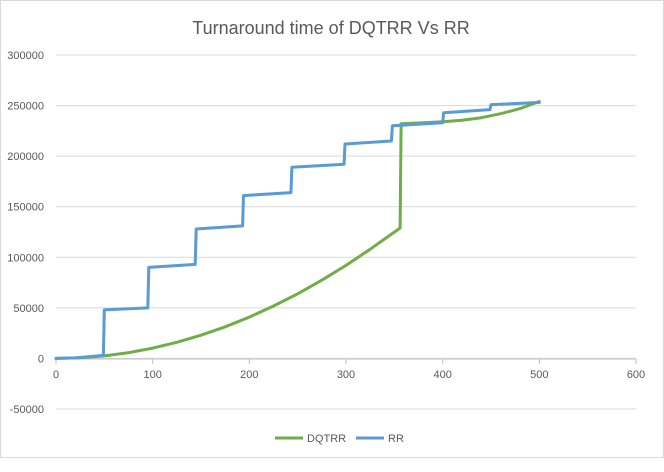  What do you see at coordinates (636, 375) in the screenshot?
I see `x-tick-label: 600` at bounding box center [636, 375].